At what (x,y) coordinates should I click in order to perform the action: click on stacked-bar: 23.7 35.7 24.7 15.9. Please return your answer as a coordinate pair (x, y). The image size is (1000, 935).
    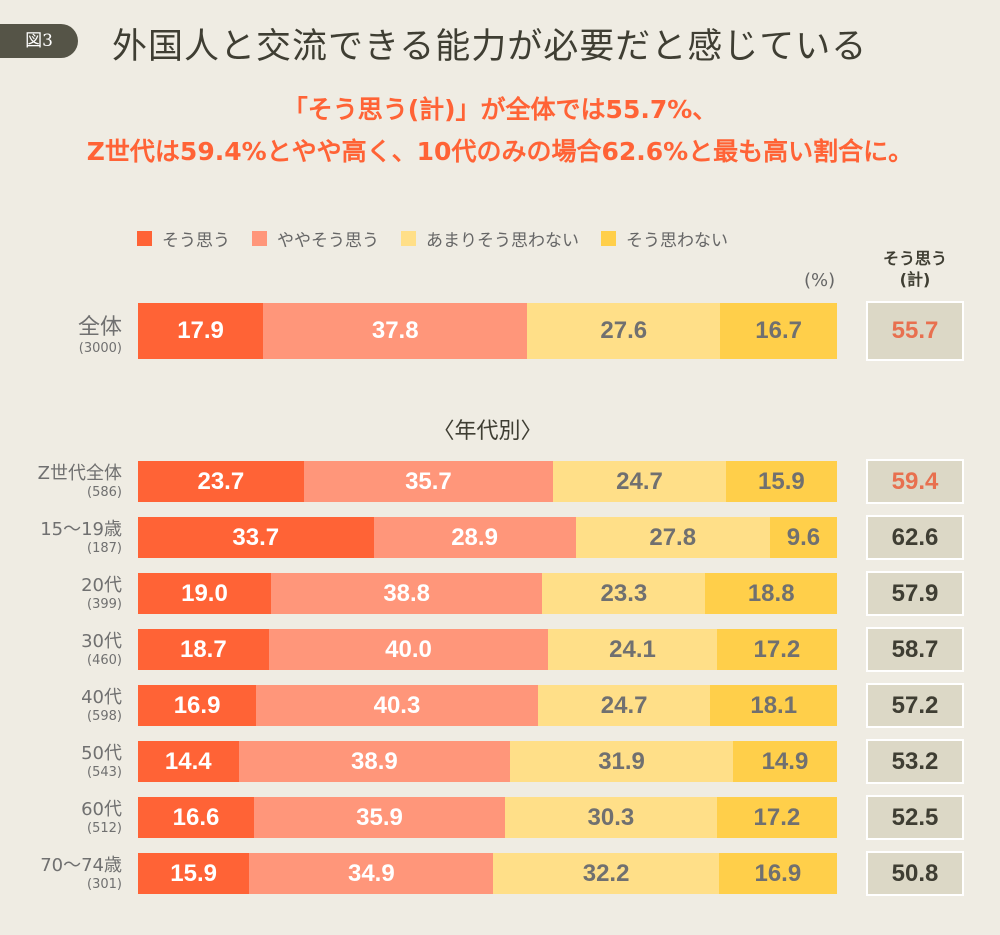
    Looking at the image, I should click on (487, 481).